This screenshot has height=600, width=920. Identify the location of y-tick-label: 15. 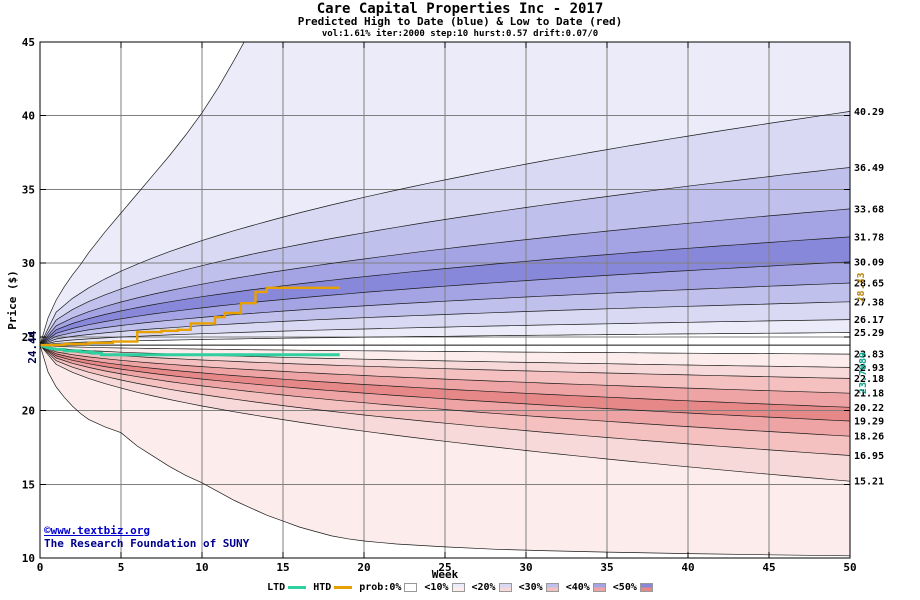
(28, 484).